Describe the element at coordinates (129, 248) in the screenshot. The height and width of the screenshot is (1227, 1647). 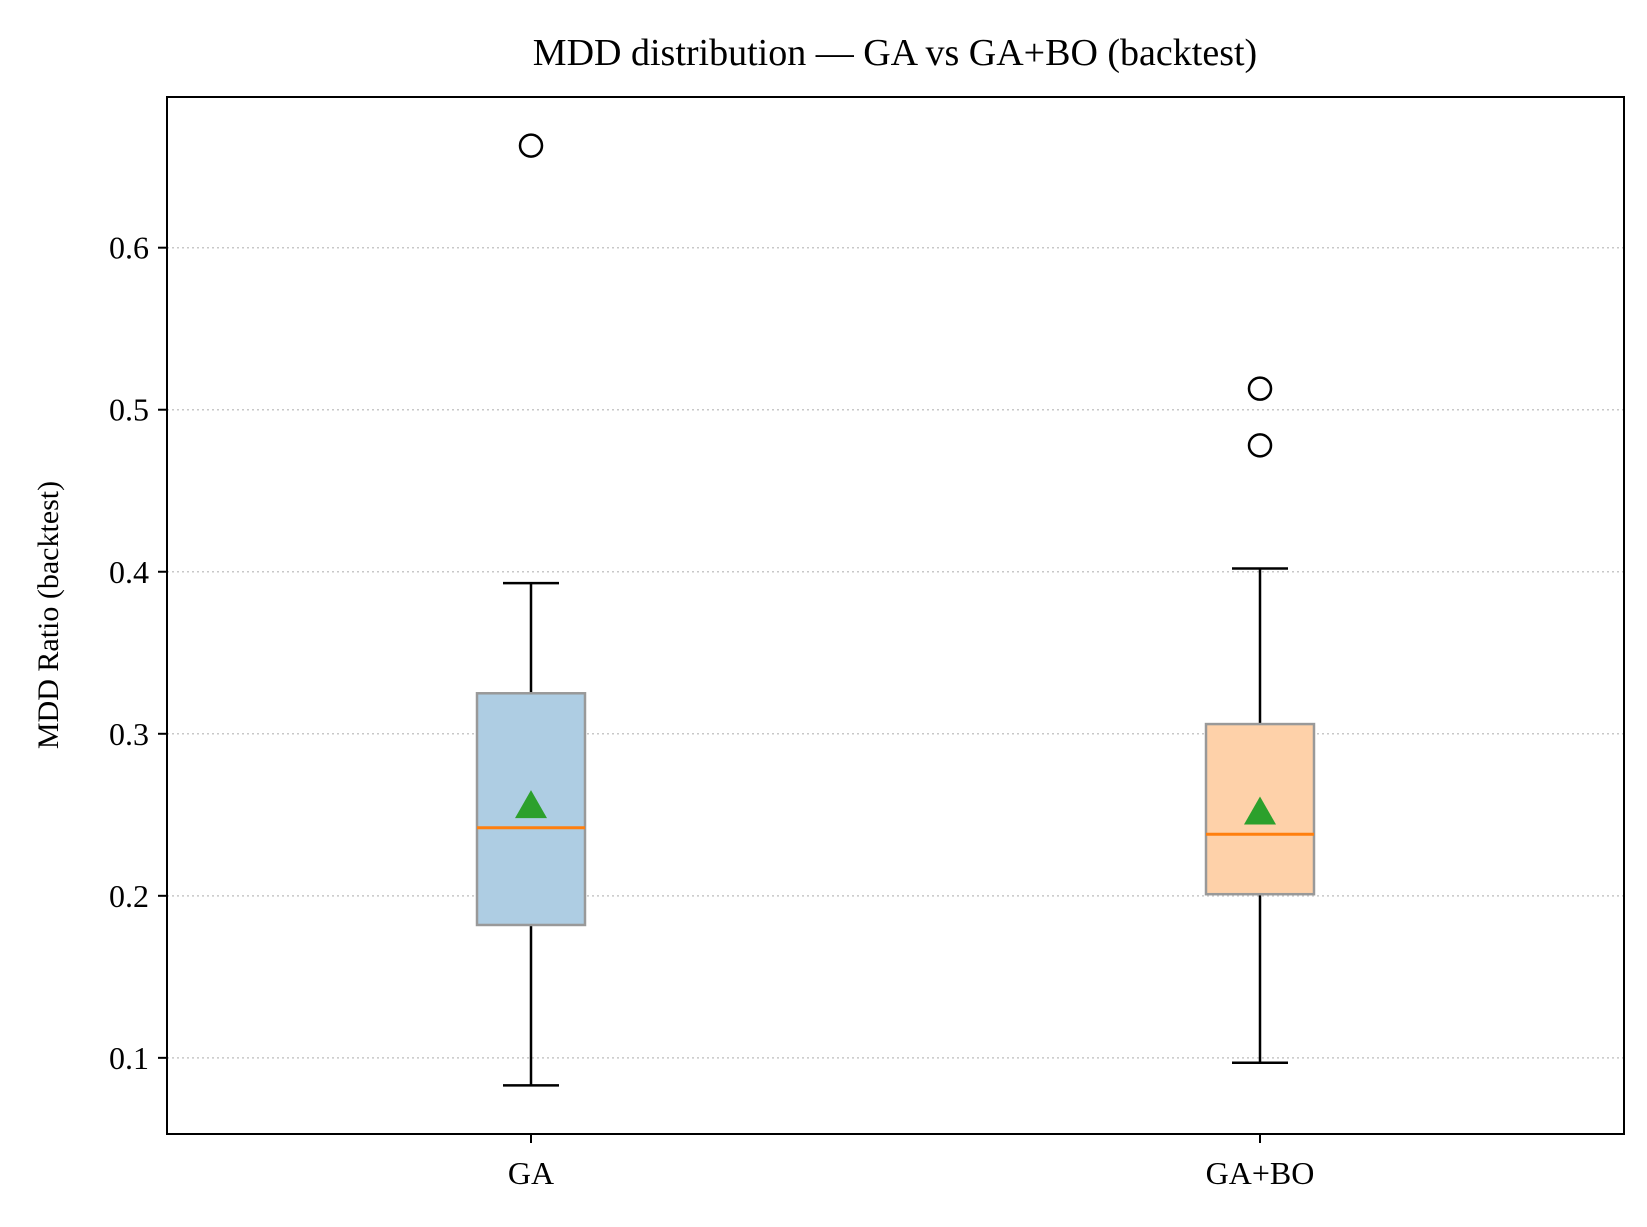
I see `y-tick-label: 0.6` at that location.